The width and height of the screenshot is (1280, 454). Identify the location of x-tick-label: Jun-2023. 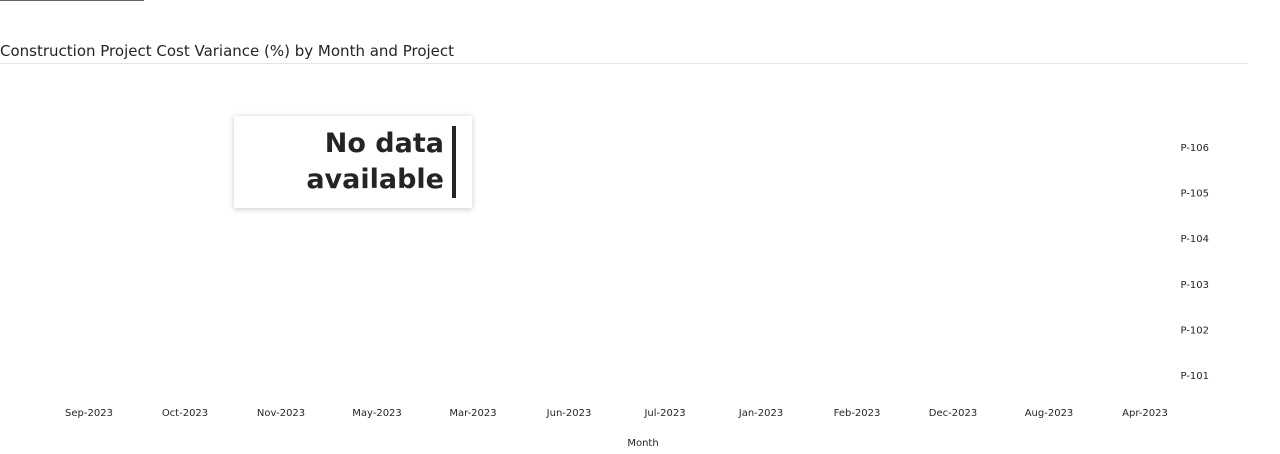
(569, 413).